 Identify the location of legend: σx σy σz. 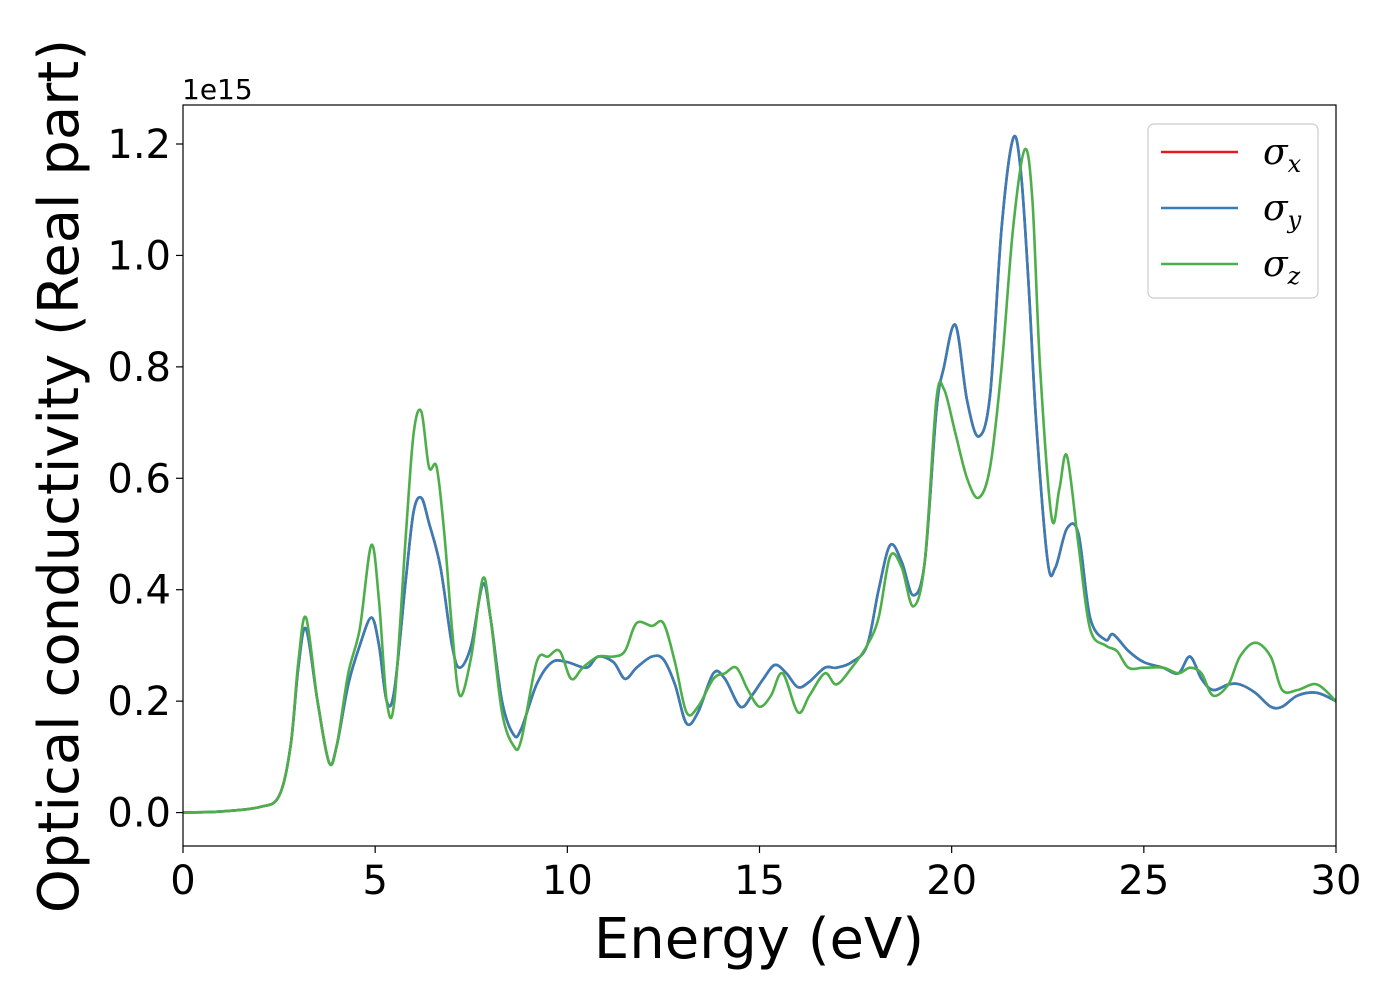
(1233, 211).